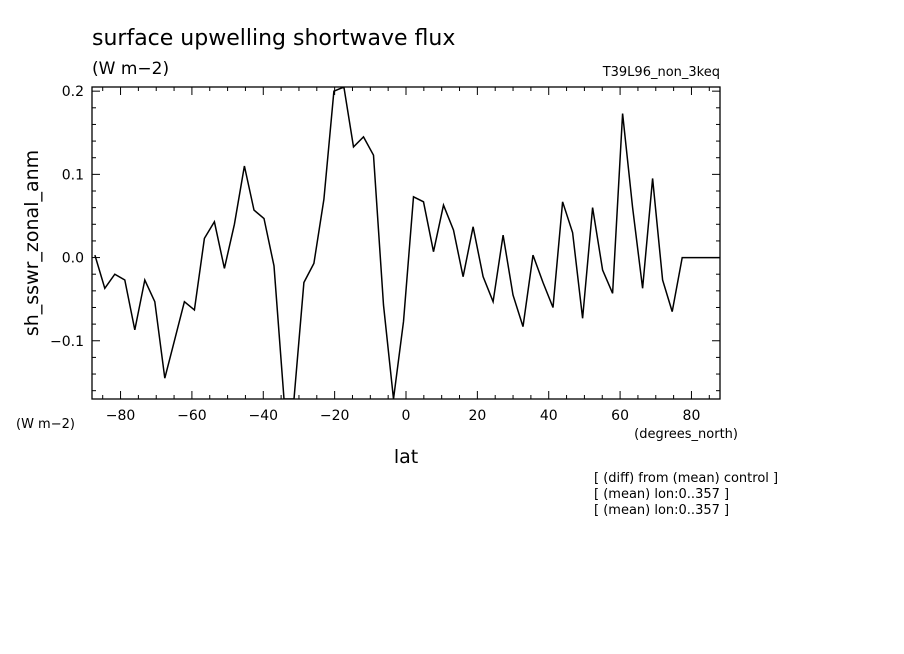 Image resolution: width=904 pixels, height=654 pixels. What do you see at coordinates (45, 424) in the screenshot?
I see `y-units-label: (W m−2)` at bounding box center [45, 424].